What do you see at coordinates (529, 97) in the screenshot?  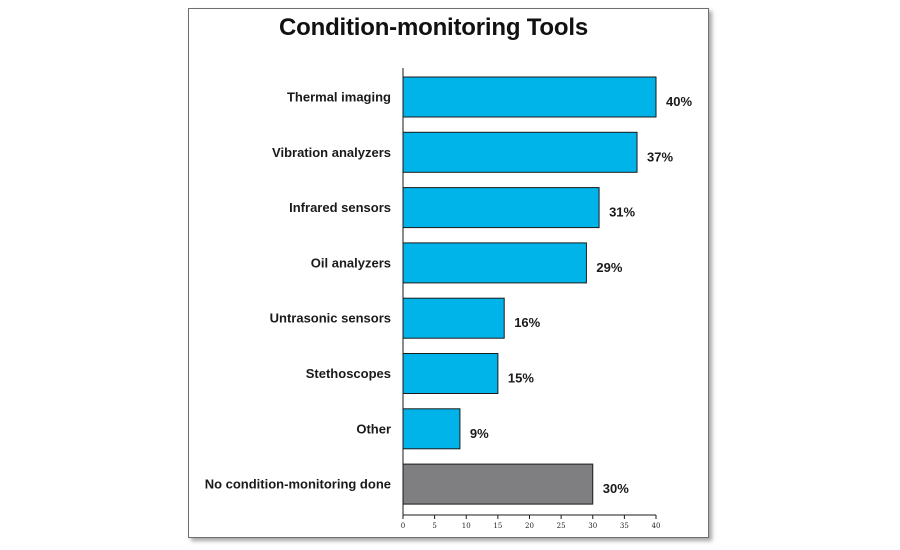 I see `bar-thermal-imaging` at bounding box center [529, 97].